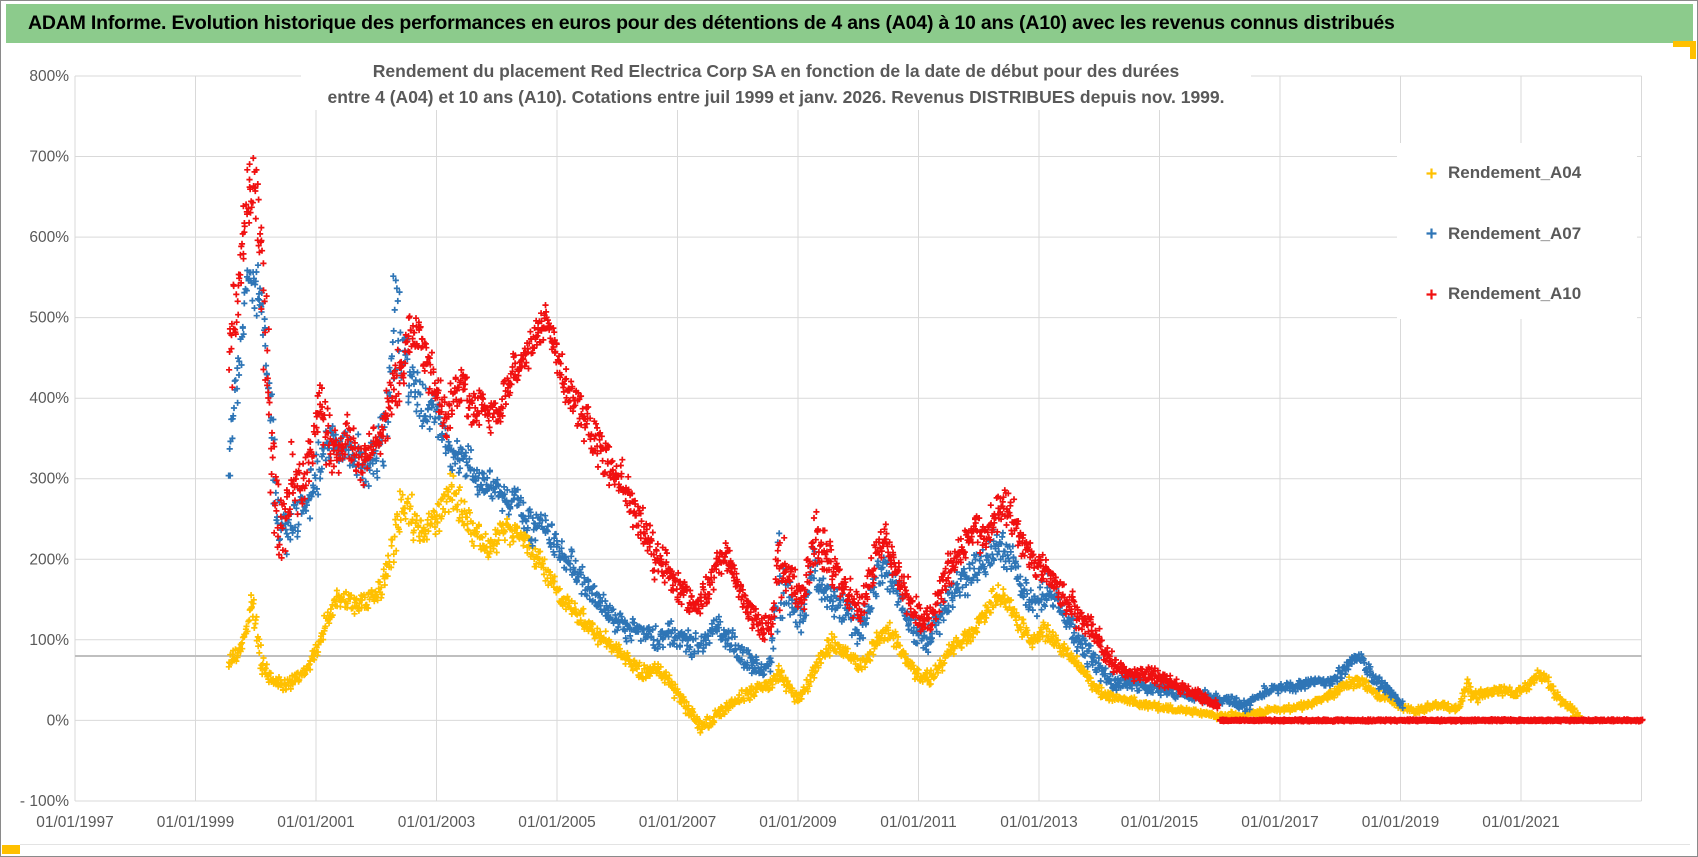 This screenshot has width=1698, height=857. I want to click on legend-item-Rendement_A07: Rendement_A07, so click(1503, 234).